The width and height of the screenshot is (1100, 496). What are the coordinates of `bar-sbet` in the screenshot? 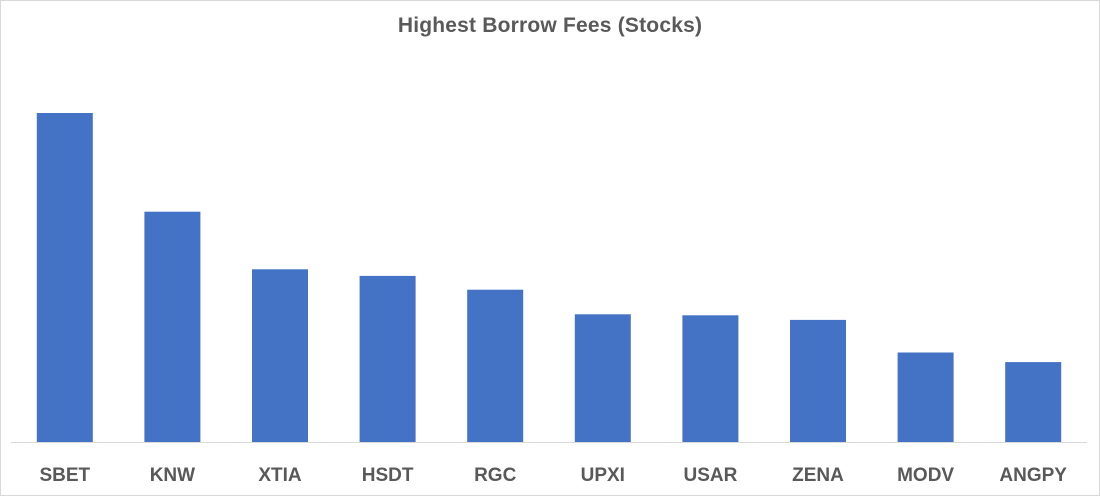 It's located at (64, 277).